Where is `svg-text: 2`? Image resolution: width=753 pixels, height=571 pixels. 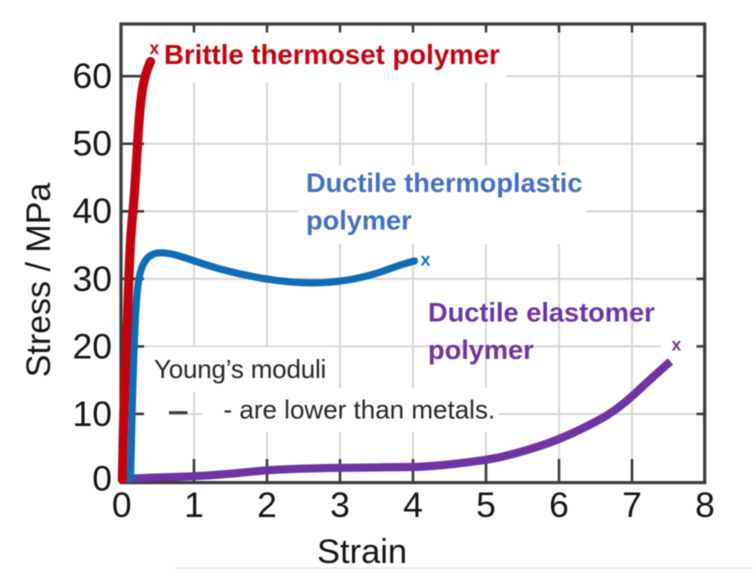
svg-text: 2 is located at coordinates (267, 505).